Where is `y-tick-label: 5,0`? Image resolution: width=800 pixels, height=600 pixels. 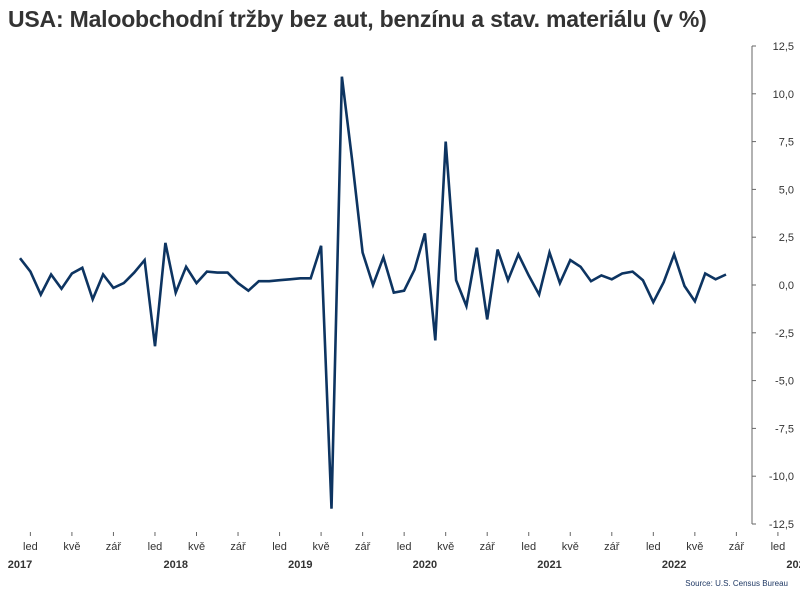
y-tick-label: 5,0 is located at coordinates (786, 190).